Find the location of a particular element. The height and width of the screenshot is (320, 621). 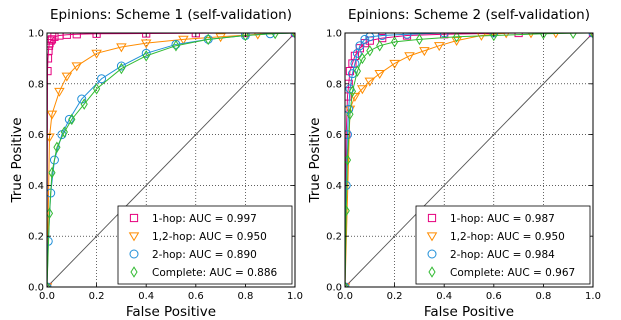

y-tick-label: 0.0 is located at coordinates (334, 288).